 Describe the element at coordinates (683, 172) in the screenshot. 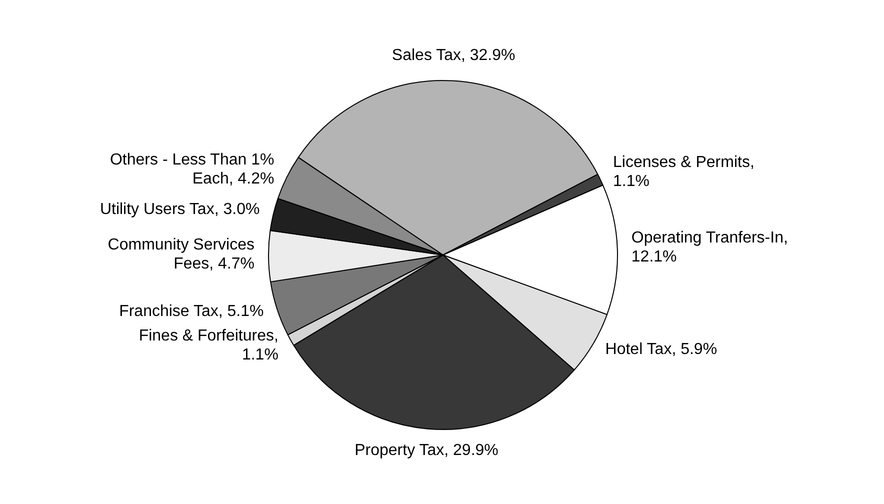

I see `slice-label: Licenses & Permits, 1.1%` at that location.